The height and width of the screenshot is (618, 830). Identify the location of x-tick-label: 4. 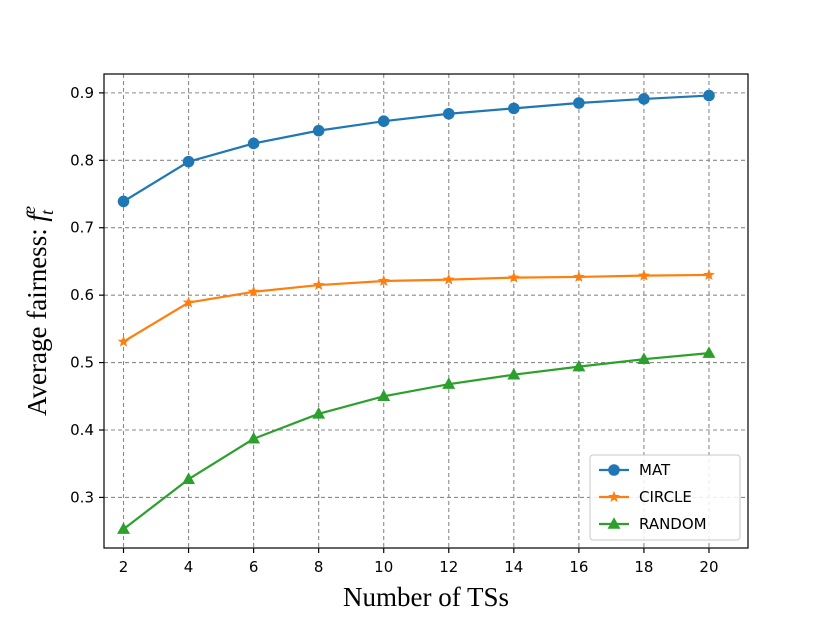
(189, 567).